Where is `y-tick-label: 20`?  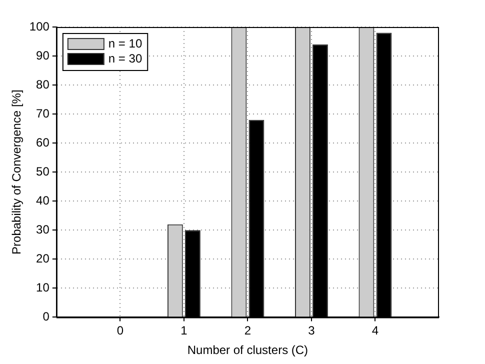
y-tick-label: 20 is located at coordinates (43, 258).